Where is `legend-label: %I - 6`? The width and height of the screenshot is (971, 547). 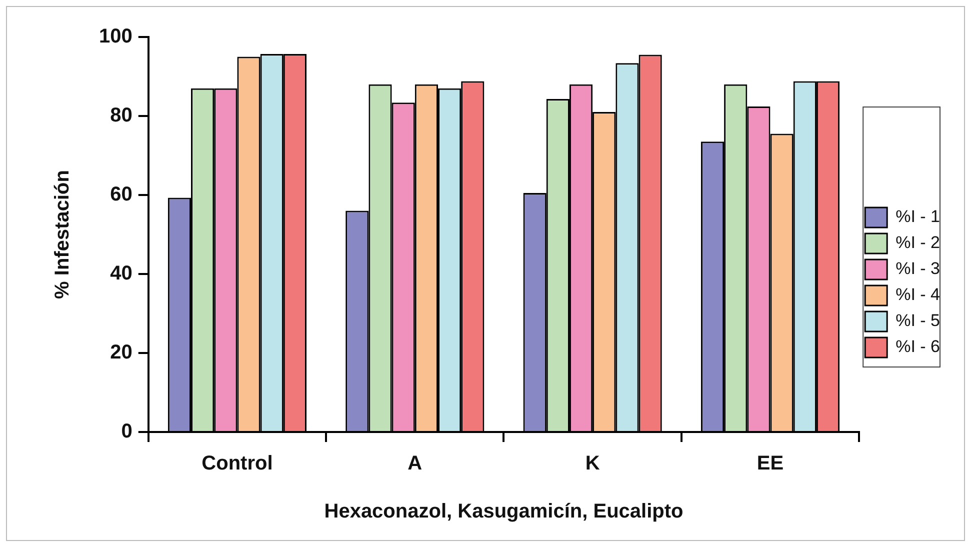 legend-label: %I - 6 is located at coordinates (918, 346).